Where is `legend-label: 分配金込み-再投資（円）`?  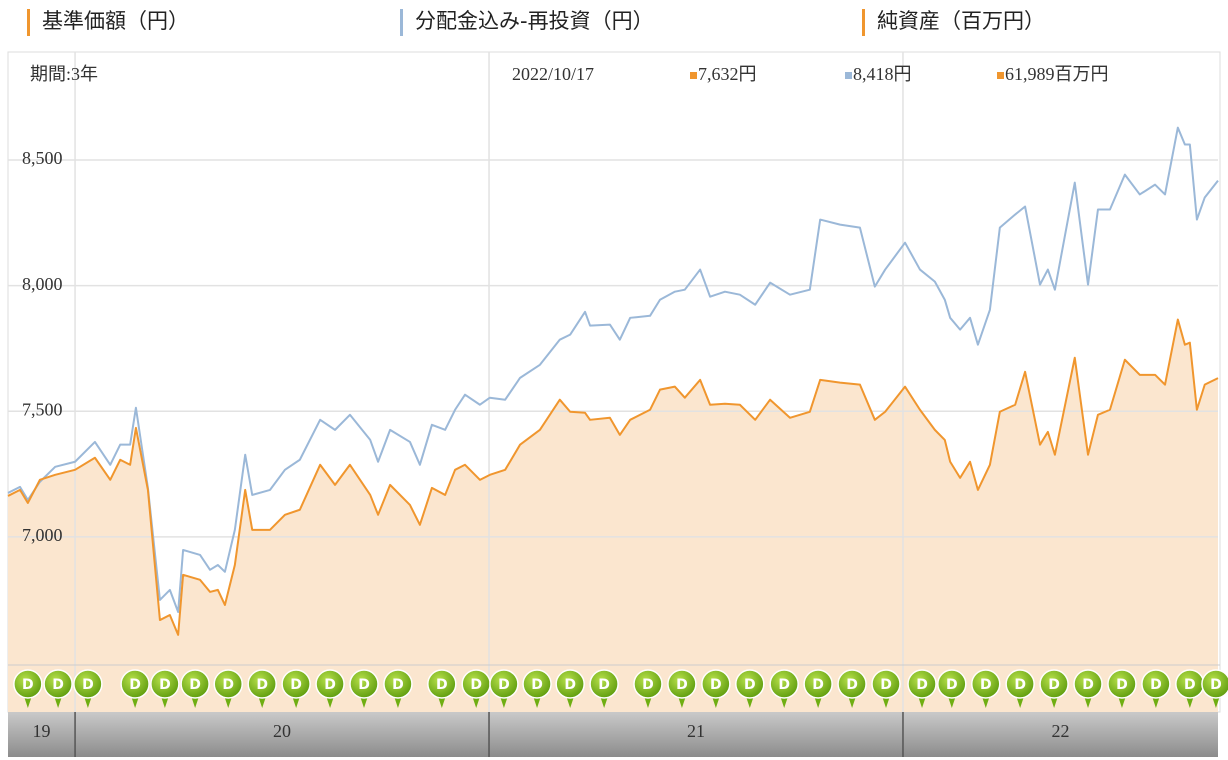 legend-label: 分配金込み-再投資（円） is located at coordinates (534, 21).